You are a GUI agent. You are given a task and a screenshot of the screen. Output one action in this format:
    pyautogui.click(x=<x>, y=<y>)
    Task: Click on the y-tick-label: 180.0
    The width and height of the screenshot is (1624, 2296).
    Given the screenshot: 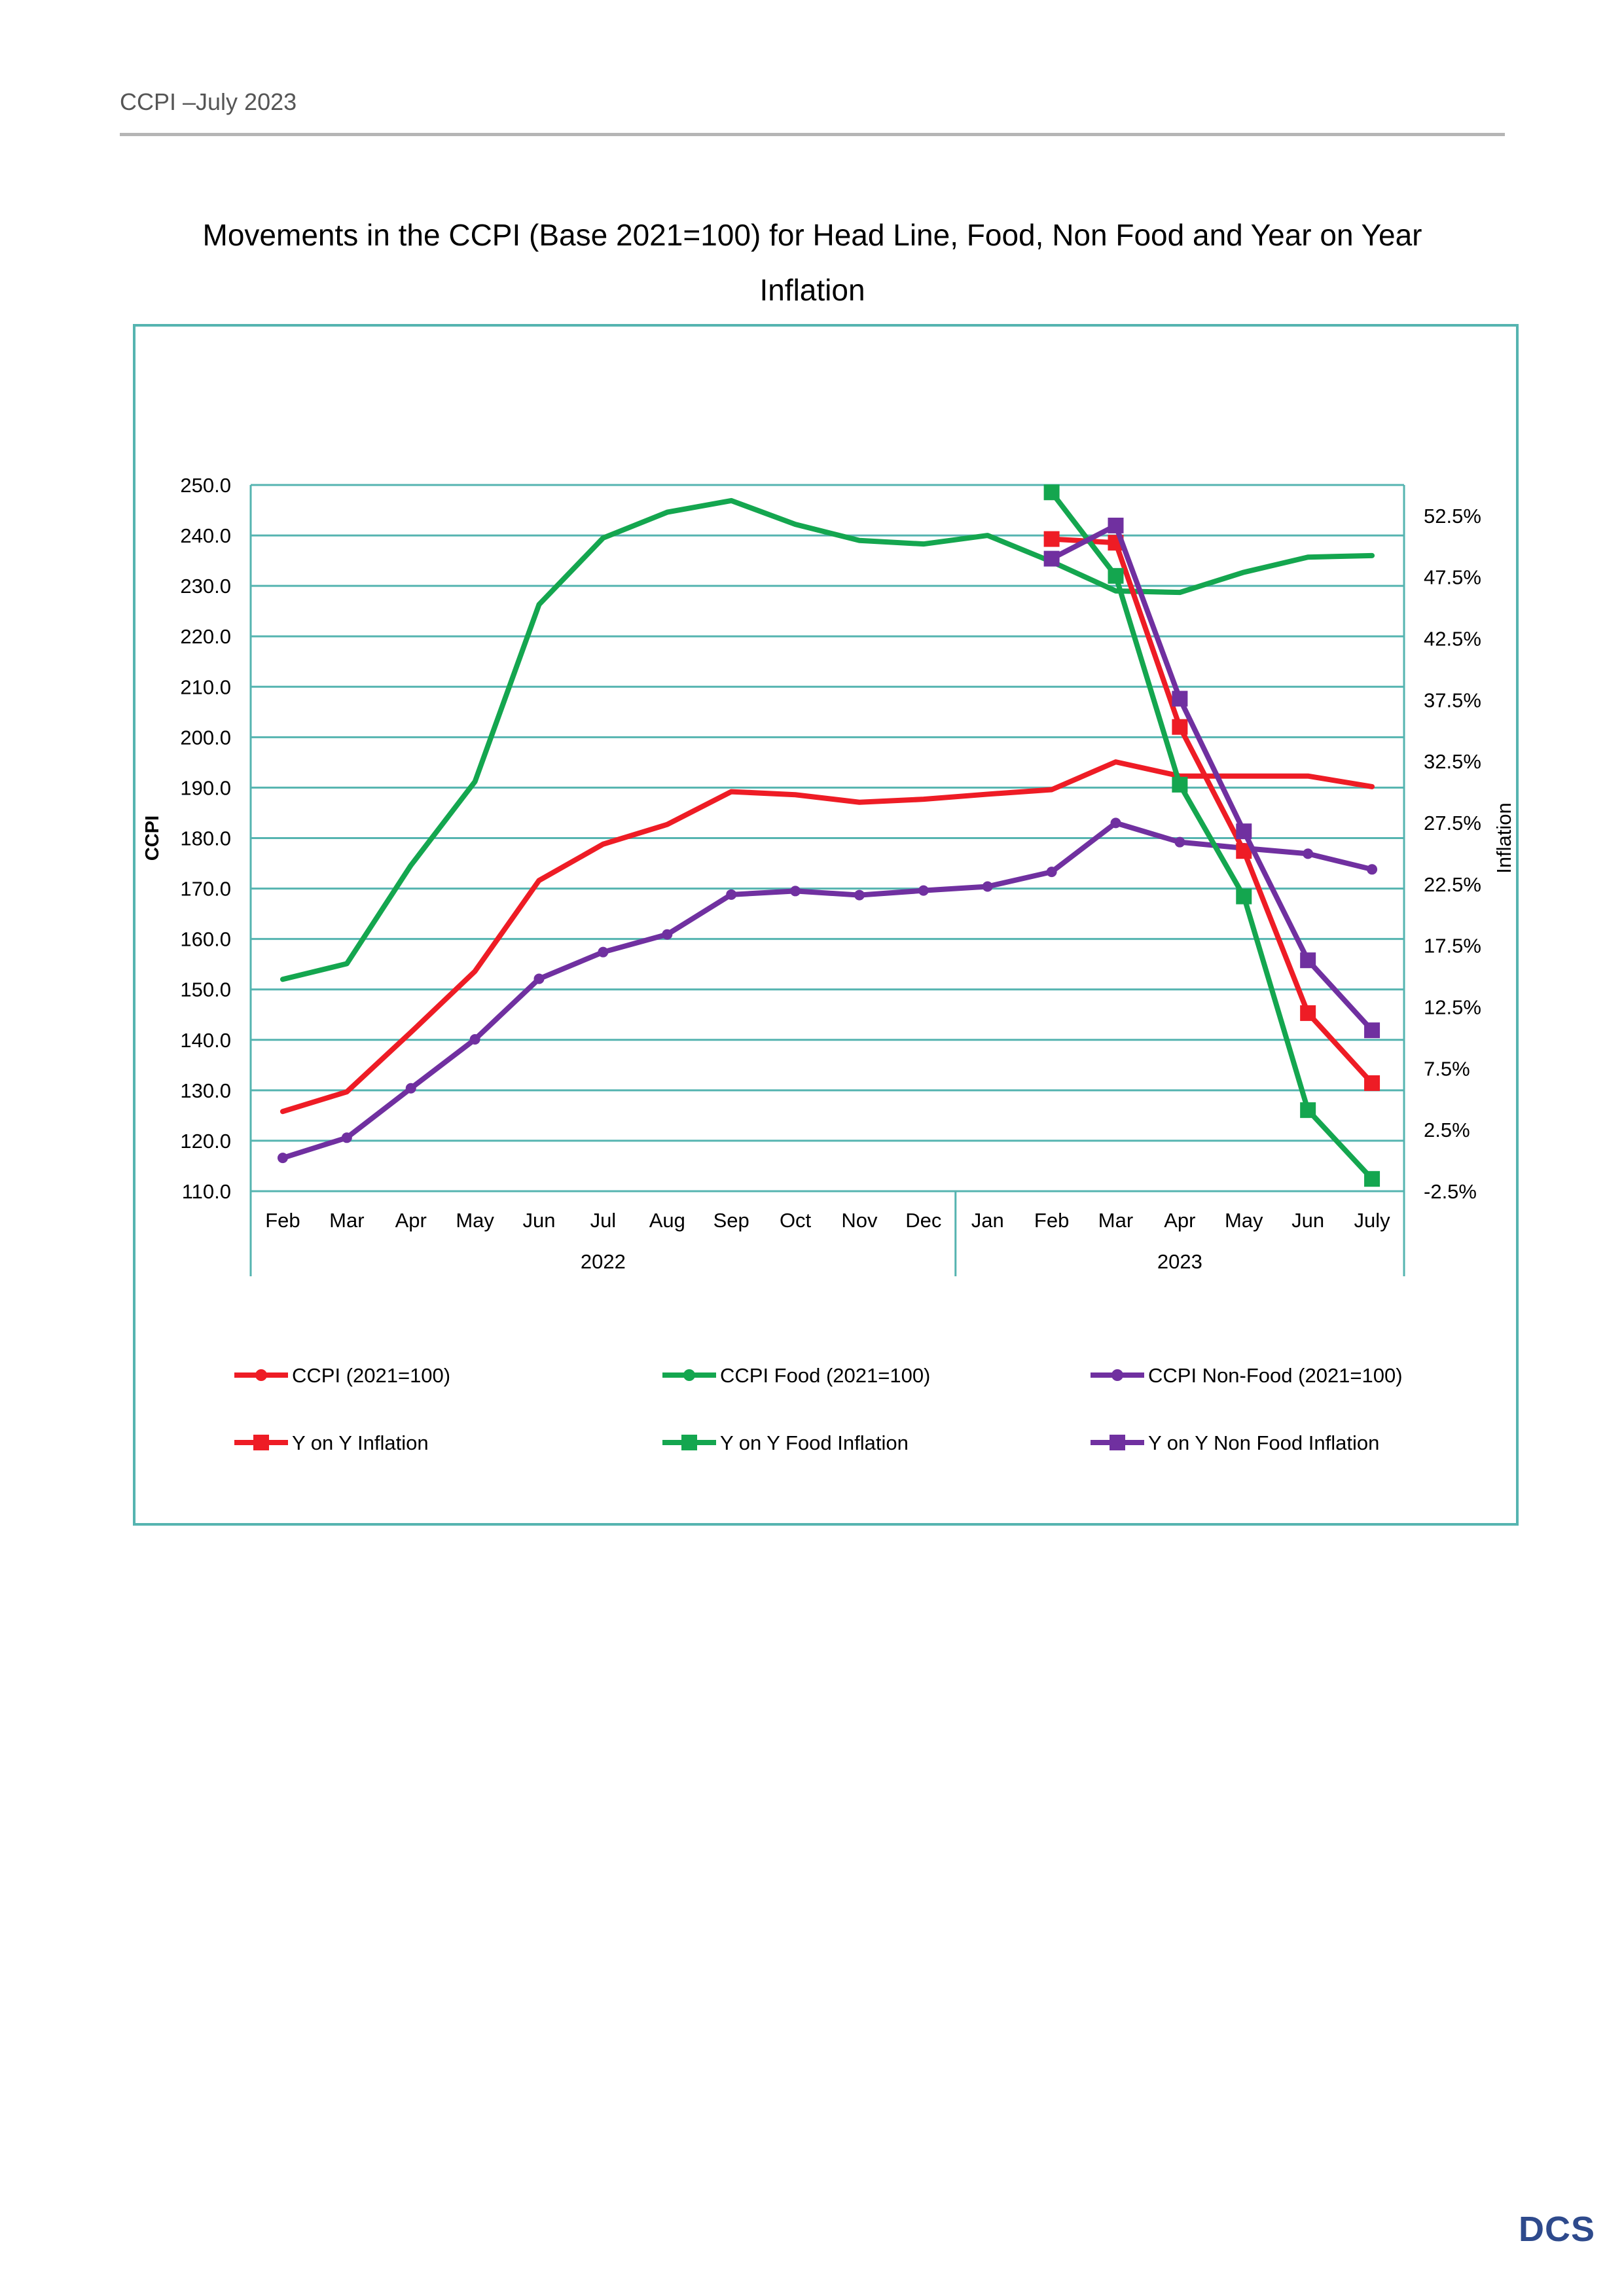 What is the action you would take?
    pyautogui.click(x=205, y=838)
    